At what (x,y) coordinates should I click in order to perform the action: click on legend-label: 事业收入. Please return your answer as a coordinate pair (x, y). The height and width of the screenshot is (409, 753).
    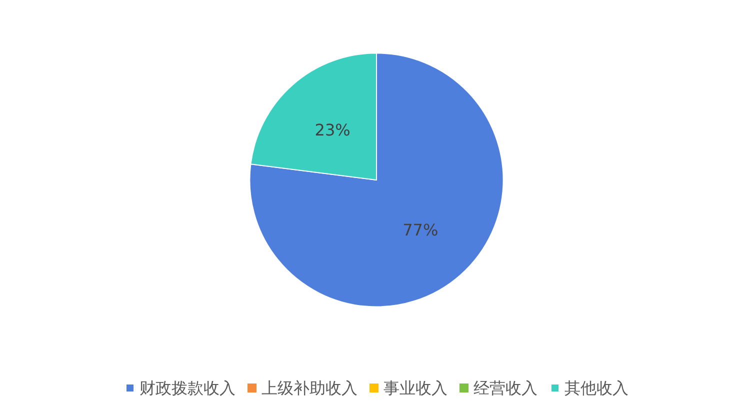
    Looking at the image, I should click on (416, 388).